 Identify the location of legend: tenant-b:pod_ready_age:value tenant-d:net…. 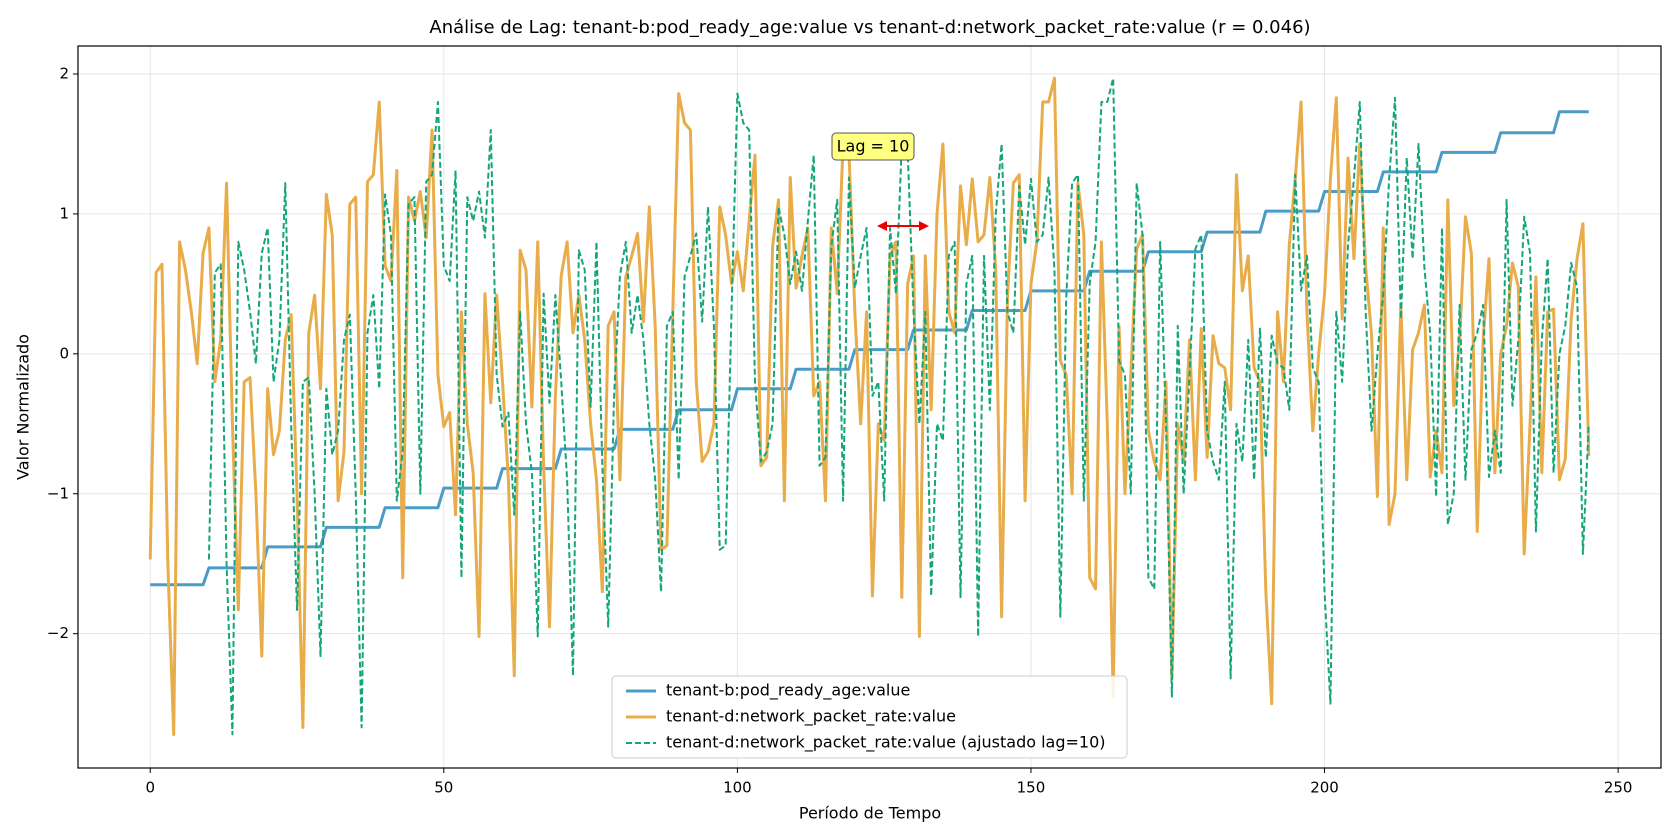
(869, 717).